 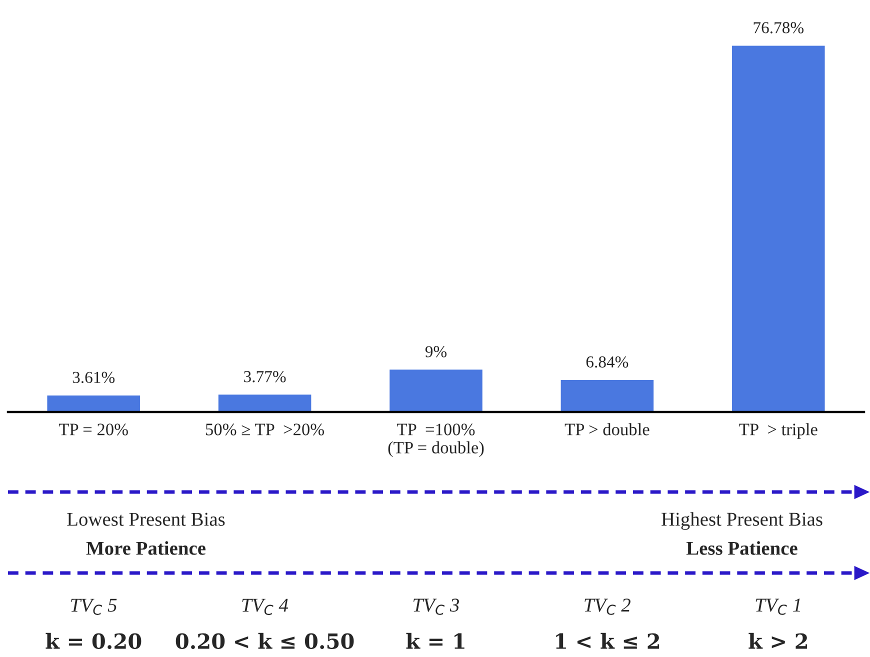 What do you see at coordinates (146, 548) in the screenshot?
I see `text: More Patience` at bounding box center [146, 548].